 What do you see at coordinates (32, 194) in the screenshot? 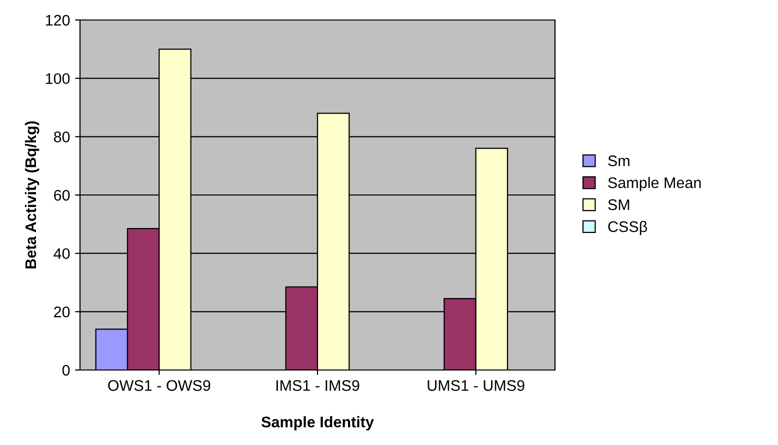
I see `y-axis-title: Beta Activity (Bq/kg)` at bounding box center [32, 194].